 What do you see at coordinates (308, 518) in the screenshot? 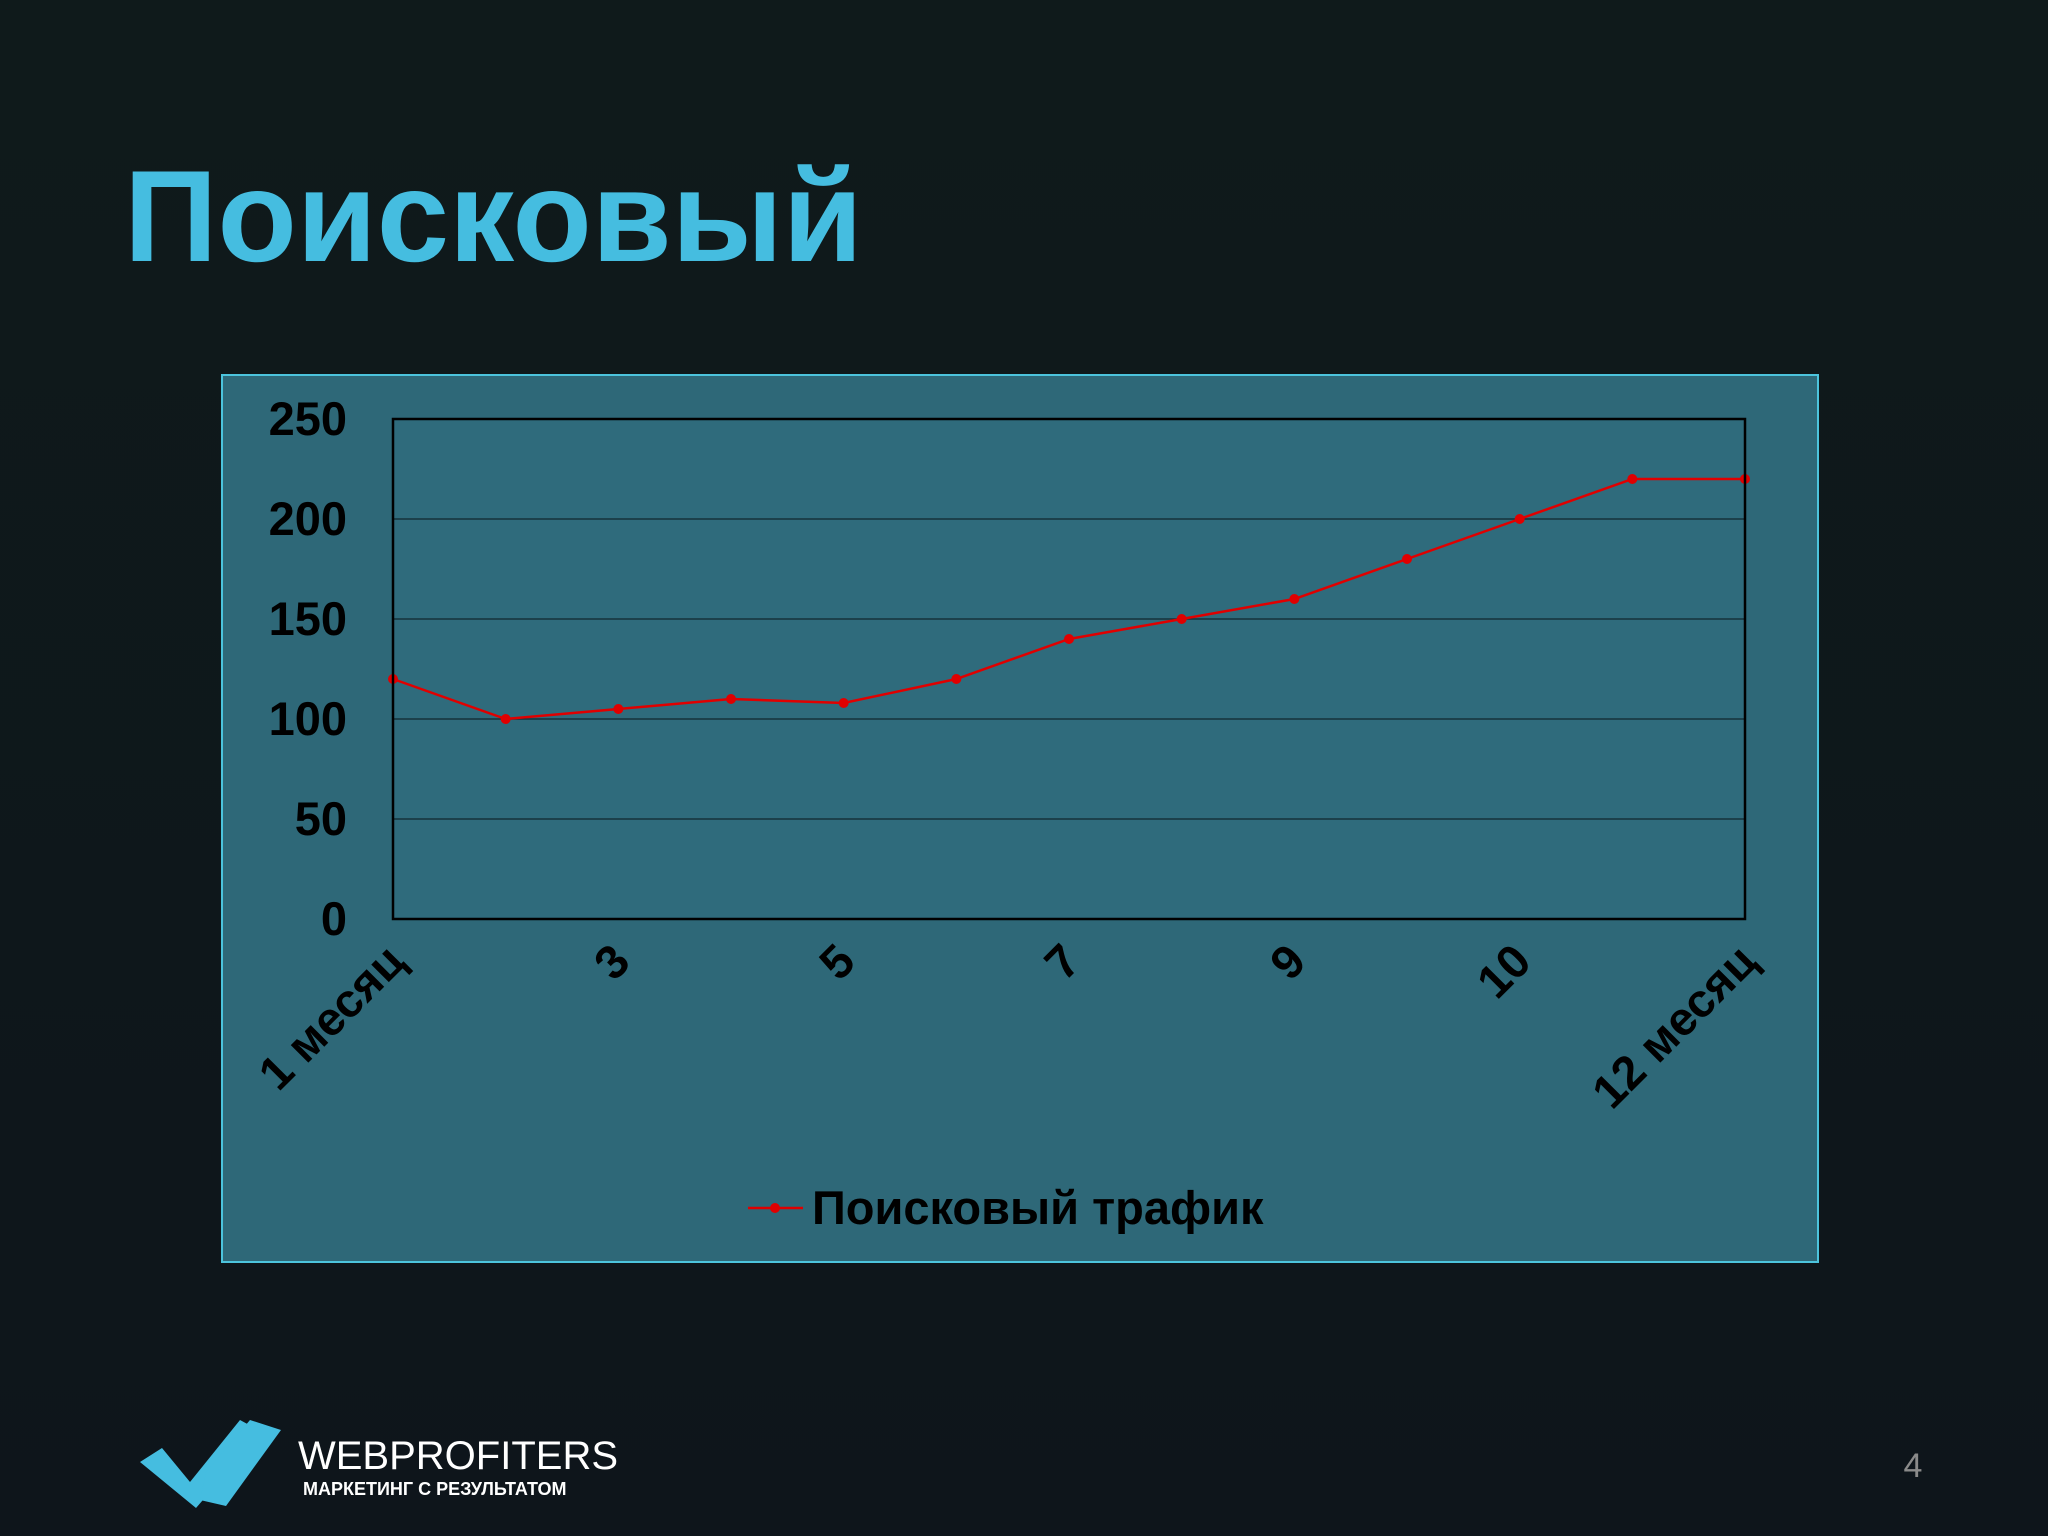
I see `y-tick-label: 200` at bounding box center [308, 518].